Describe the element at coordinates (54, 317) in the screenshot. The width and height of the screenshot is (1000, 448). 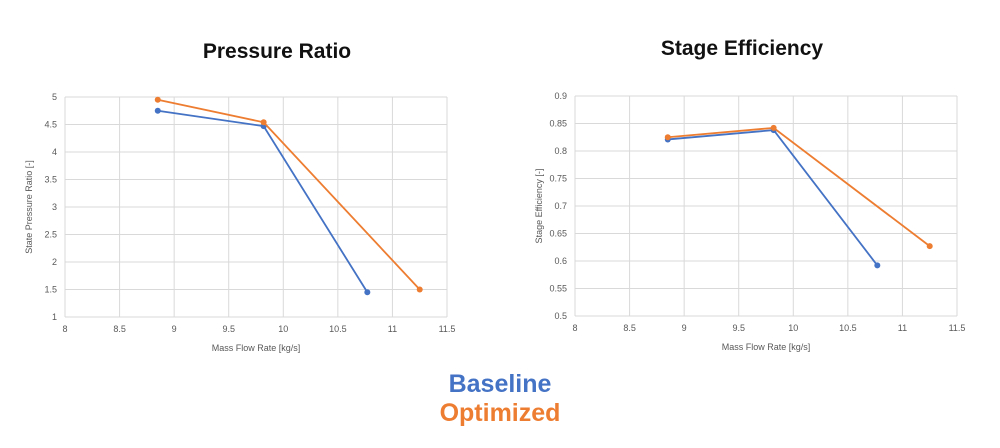
I see `y-tick-label: 1` at that location.